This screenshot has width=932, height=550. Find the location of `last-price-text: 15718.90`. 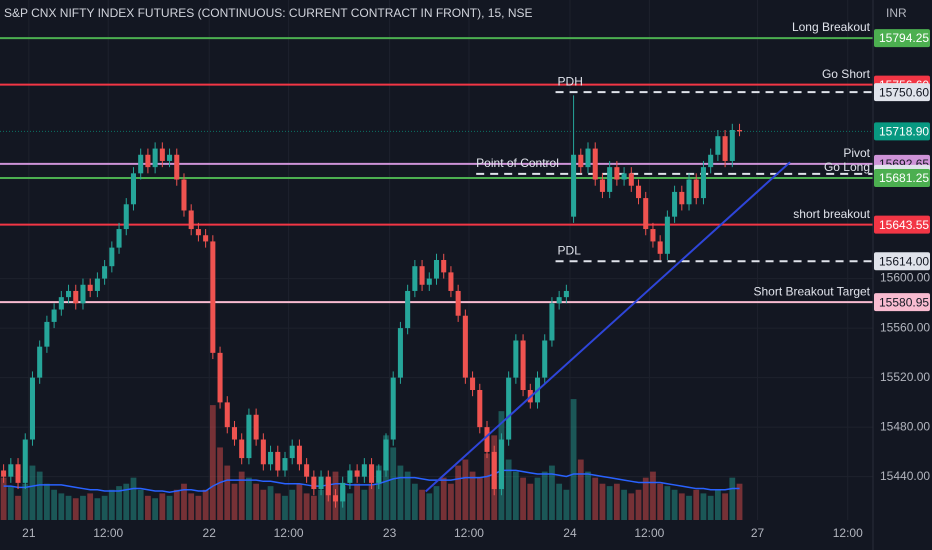

last-price-text: 15718.90 is located at coordinates (904, 132).